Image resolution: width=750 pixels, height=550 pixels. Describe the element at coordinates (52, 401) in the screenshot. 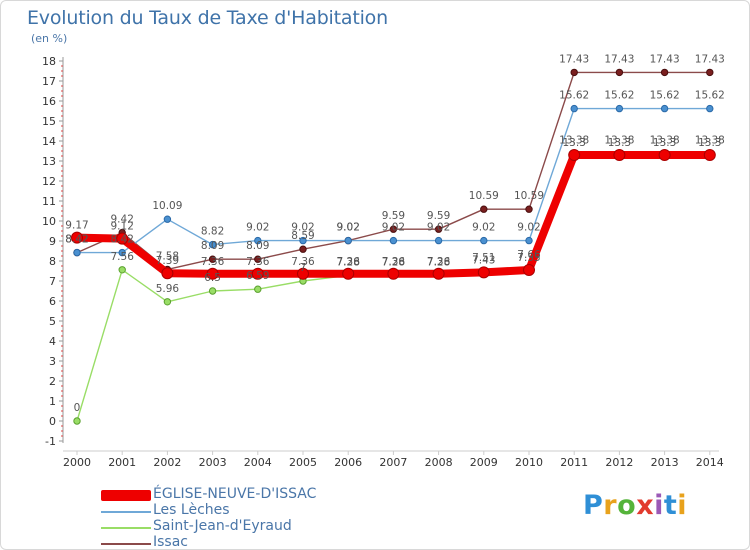

I see `y-tick-label: 1` at that location.